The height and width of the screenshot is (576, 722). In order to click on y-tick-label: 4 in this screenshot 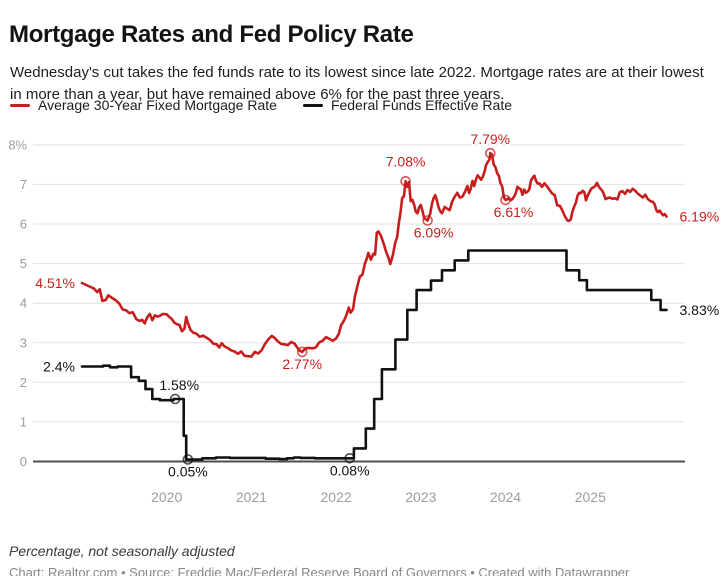, I will do `click(23, 303)`.